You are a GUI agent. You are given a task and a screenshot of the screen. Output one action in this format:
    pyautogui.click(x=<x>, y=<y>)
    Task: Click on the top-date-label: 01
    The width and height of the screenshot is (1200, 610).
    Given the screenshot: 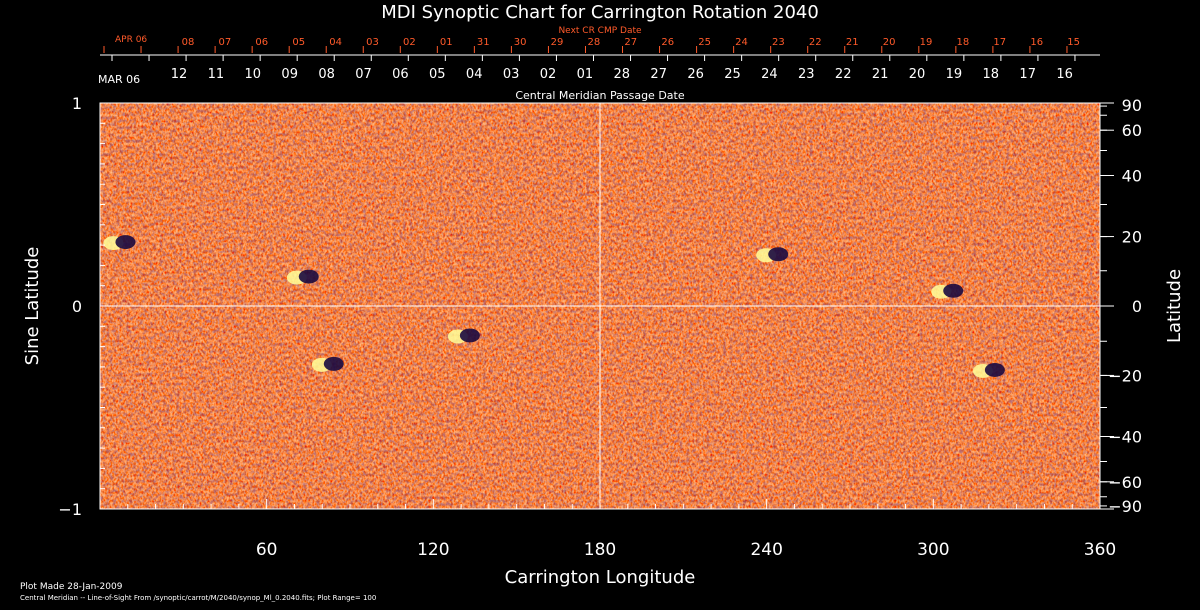 What is the action you would take?
    pyautogui.click(x=585, y=74)
    